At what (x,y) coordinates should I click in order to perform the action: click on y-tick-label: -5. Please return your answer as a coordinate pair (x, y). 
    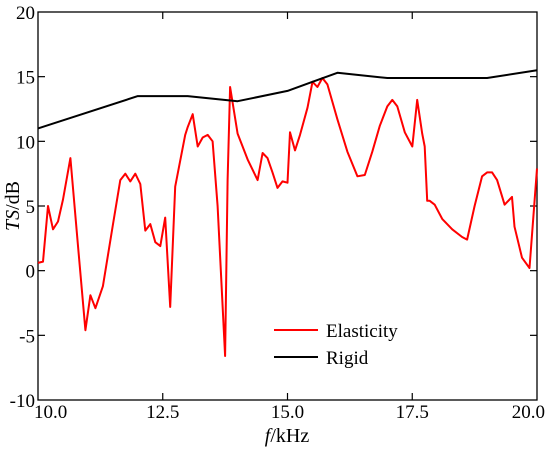
    Looking at the image, I should click on (27, 336).